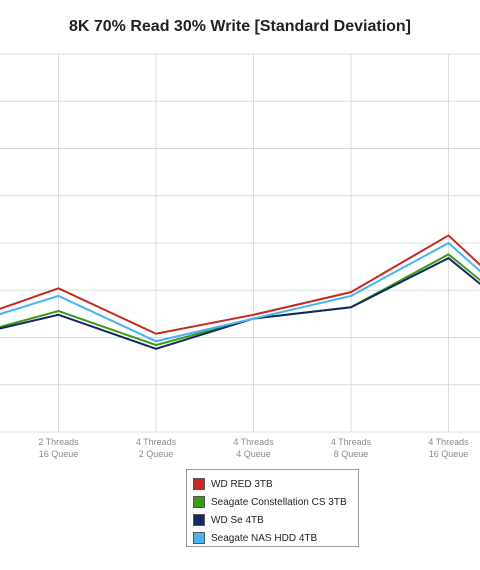 Image resolution: width=480 pixels, height=570 pixels. What do you see at coordinates (156, 448) in the screenshot?
I see `x-tick-label: 4 Threads 2 Queue` at bounding box center [156, 448].